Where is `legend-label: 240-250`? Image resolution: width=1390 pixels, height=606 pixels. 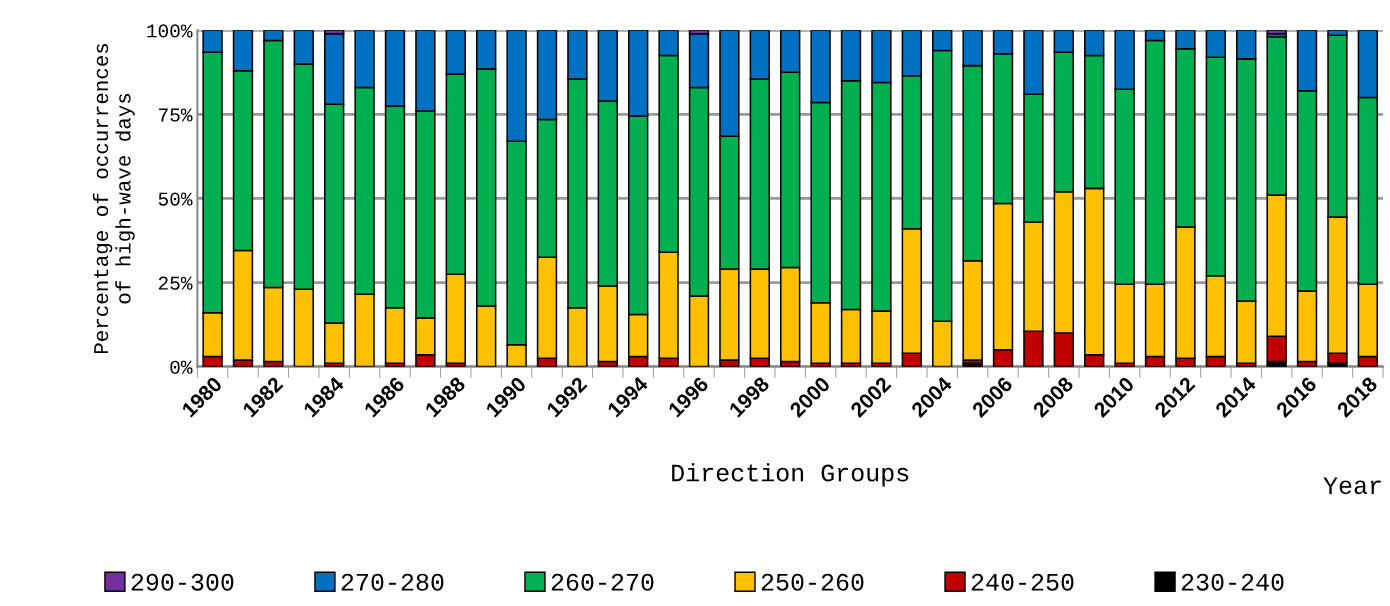
legend-label: 240-250 is located at coordinates (1022, 582).